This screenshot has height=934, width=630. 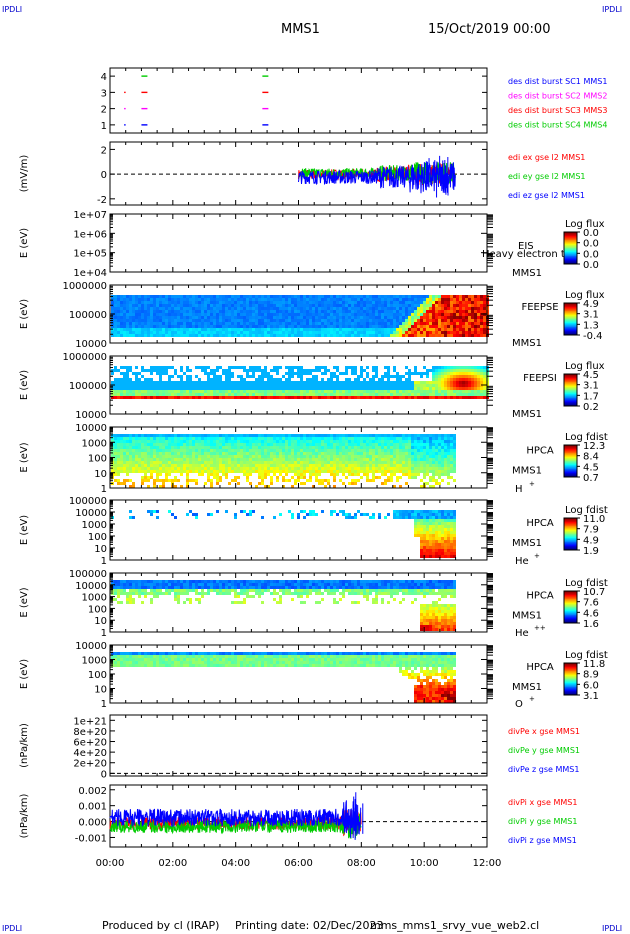 I want to click on colorbar-tick-label: 1.3, so click(x=591, y=325).